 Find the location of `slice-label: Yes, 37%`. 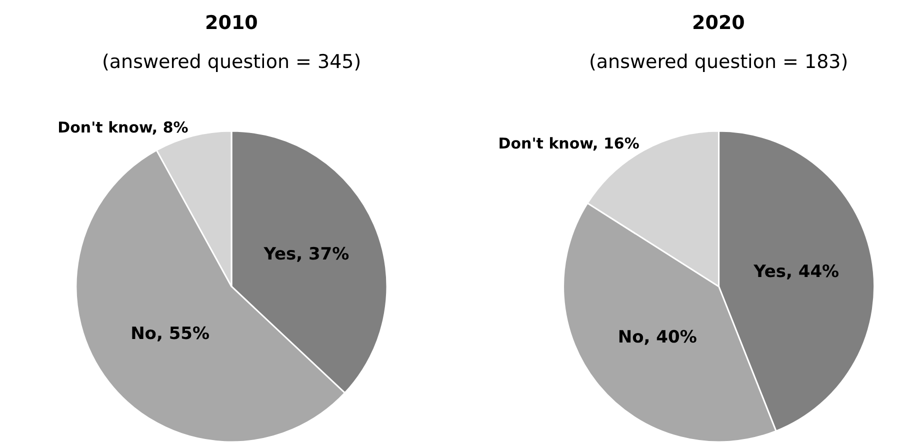

slice-label: Yes, 37% is located at coordinates (306, 254).